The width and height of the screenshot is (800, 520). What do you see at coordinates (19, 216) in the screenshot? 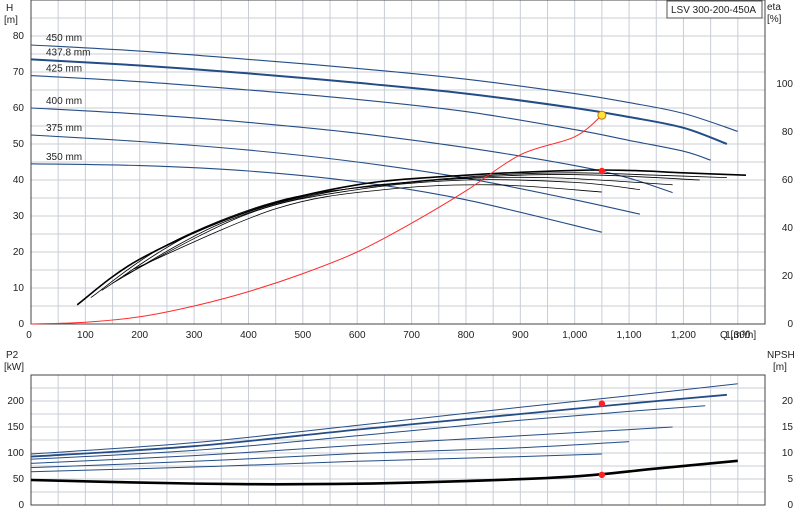
I see `head-y-tick-label: 30` at bounding box center [19, 216].